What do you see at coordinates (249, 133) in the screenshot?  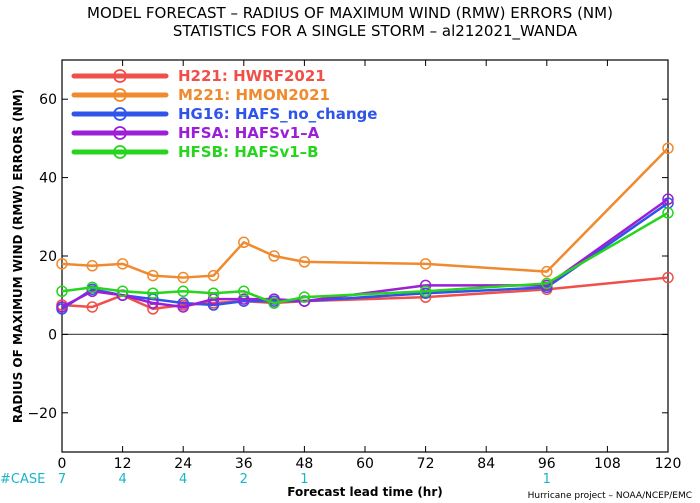 I see `legend-entry: HFSA: HAFSv1–A` at bounding box center [249, 133].